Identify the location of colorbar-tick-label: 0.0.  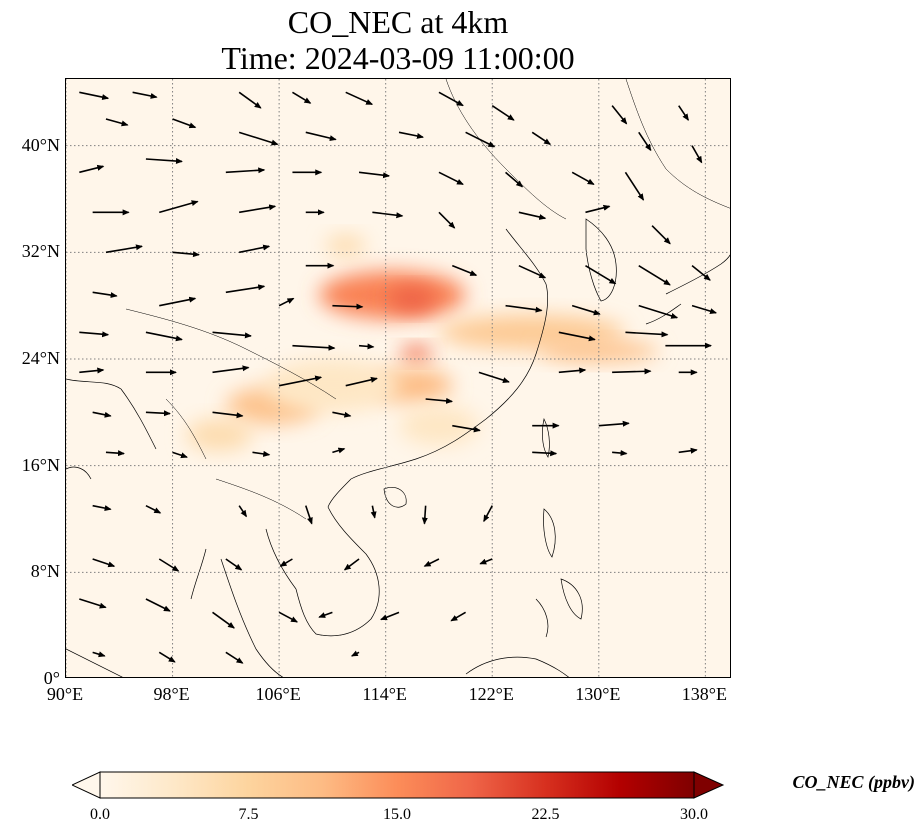
(100, 814).